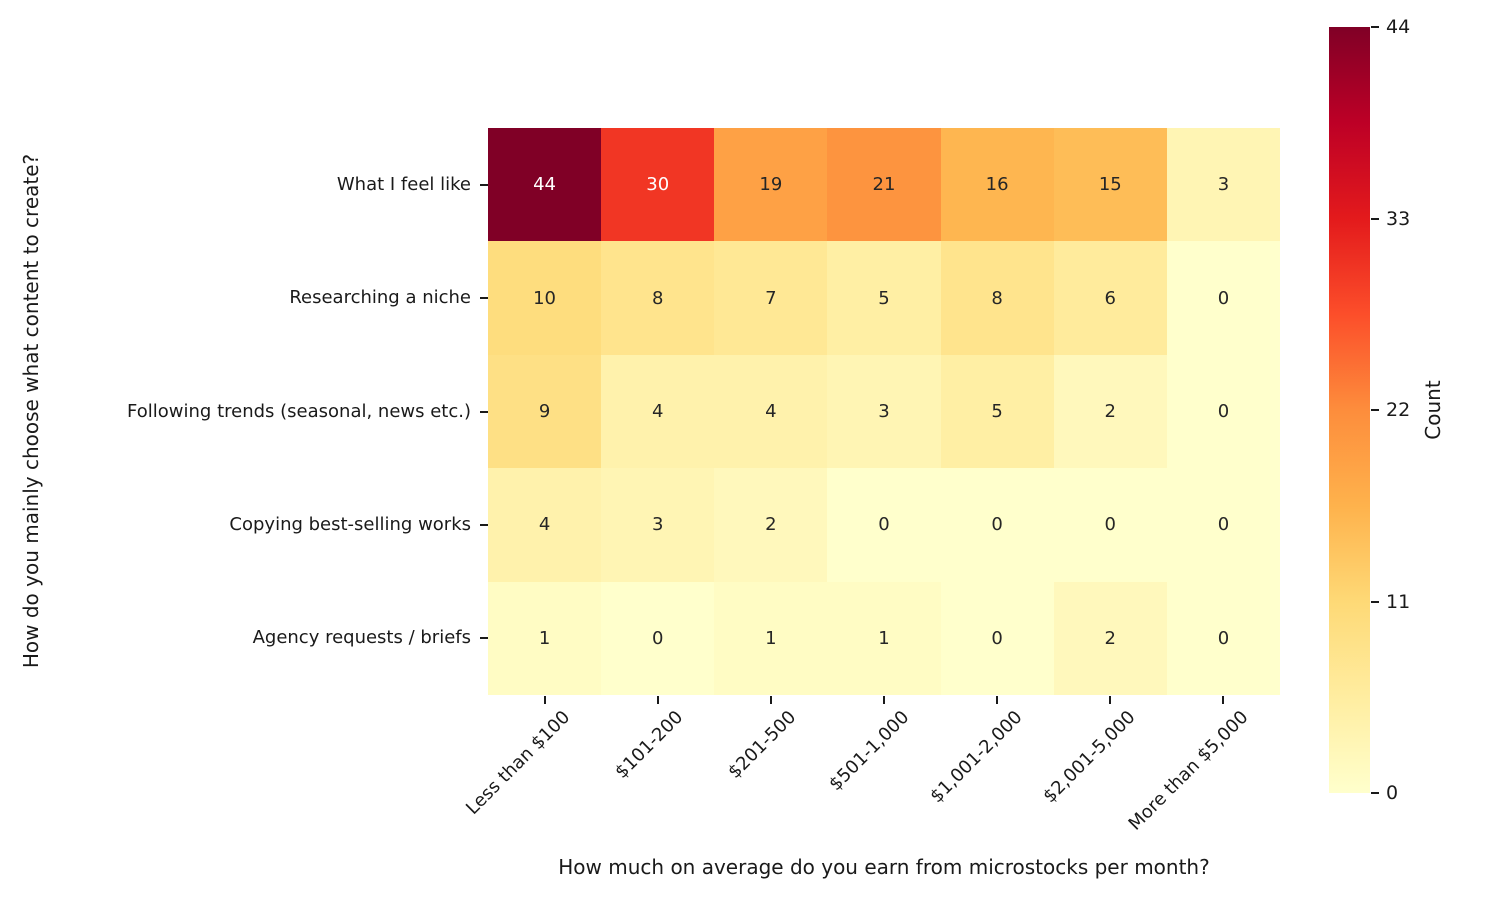 The width and height of the screenshot is (1500, 902). What do you see at coordinates (997, 185) in the screenshot?
I see `heatmap-cell: 16` at bounding box center [997, 185].